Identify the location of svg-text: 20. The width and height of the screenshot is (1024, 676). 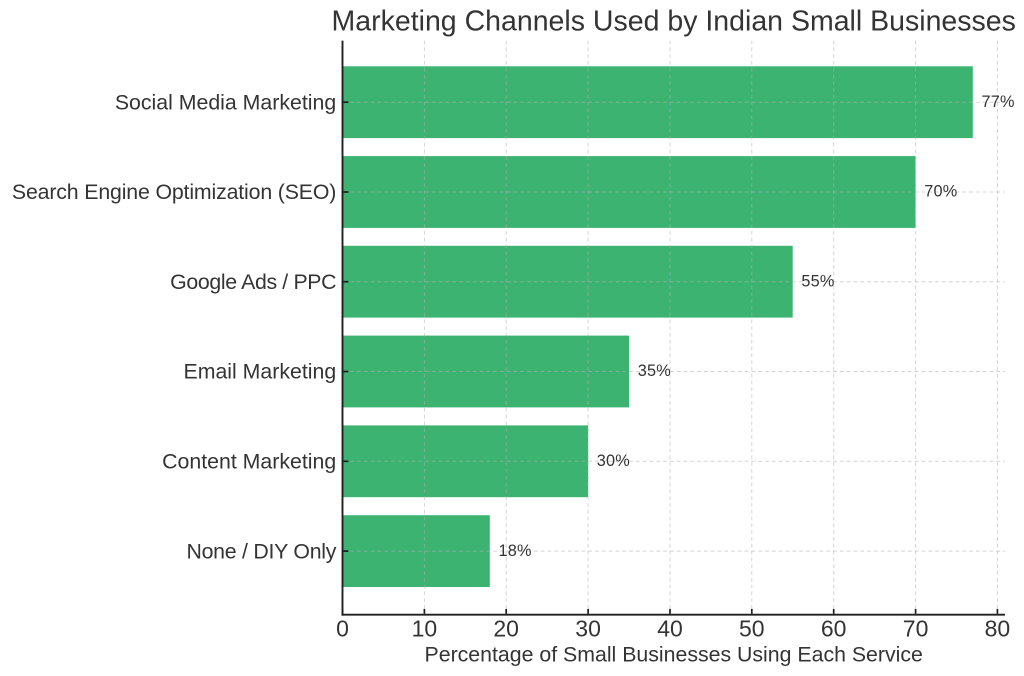
(506, 629).